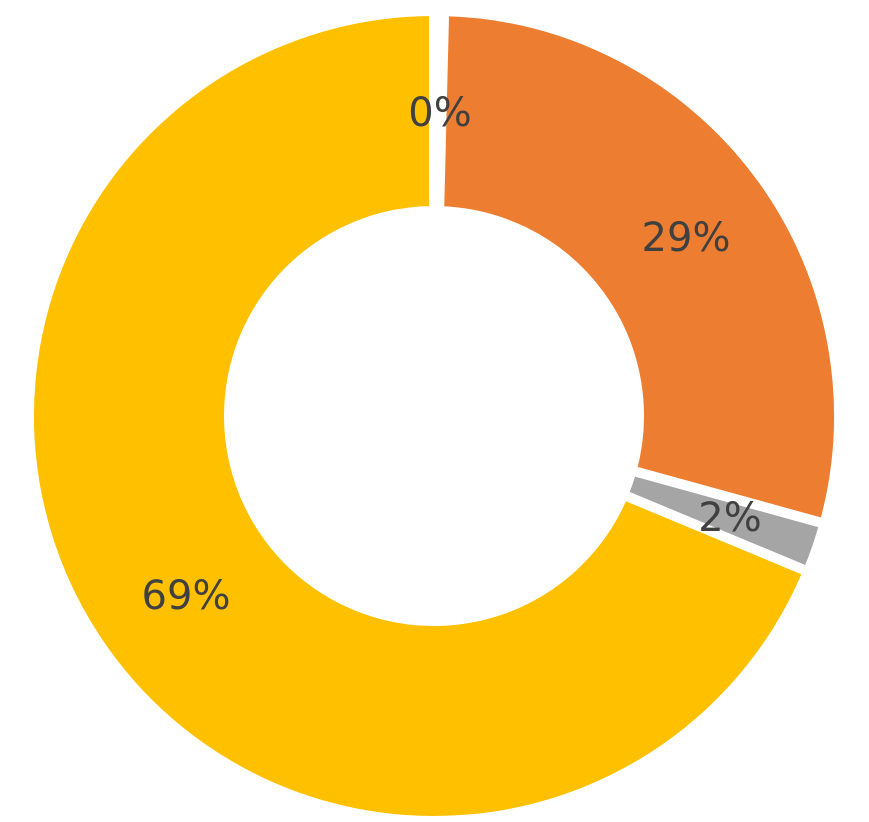 The image size is (869, 822). I want to click on data-label-1: 29%, so click(686, 238).